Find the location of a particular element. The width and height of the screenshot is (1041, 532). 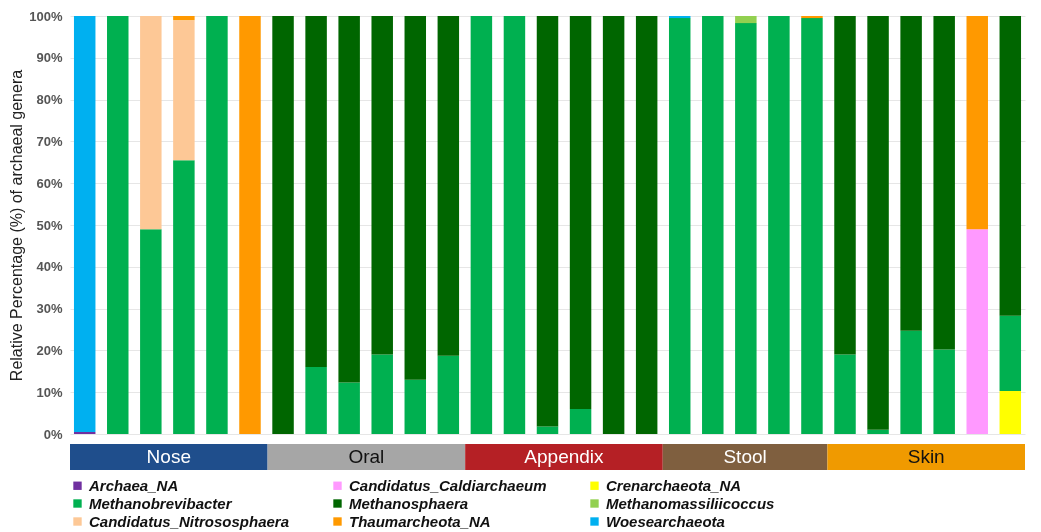

y-tick-label: 50% is located at coordinates (49, 225).